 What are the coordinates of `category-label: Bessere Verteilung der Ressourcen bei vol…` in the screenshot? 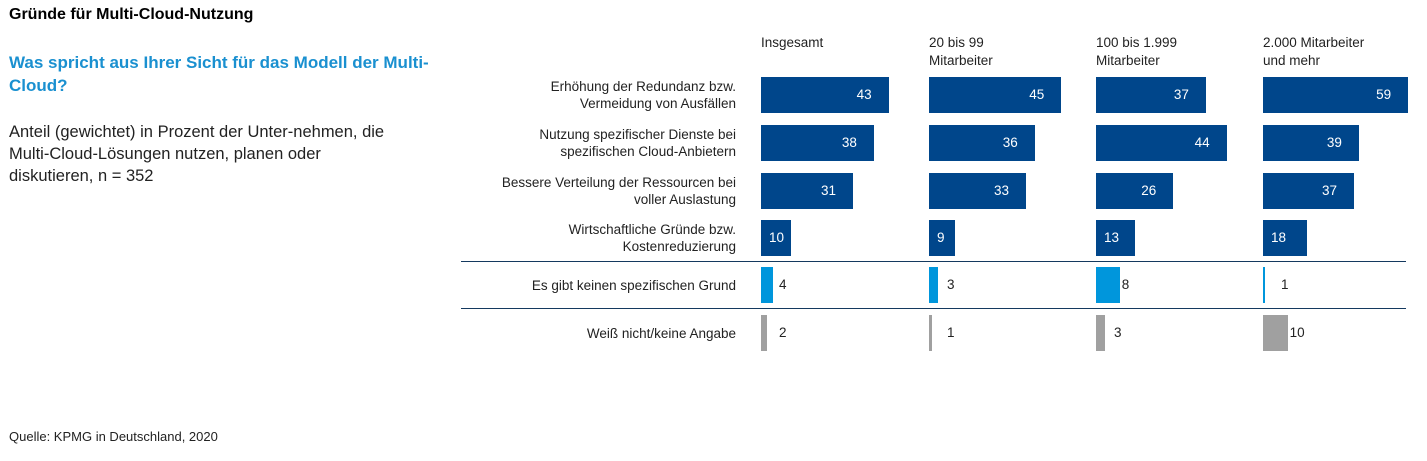 It's located at (586, 191).